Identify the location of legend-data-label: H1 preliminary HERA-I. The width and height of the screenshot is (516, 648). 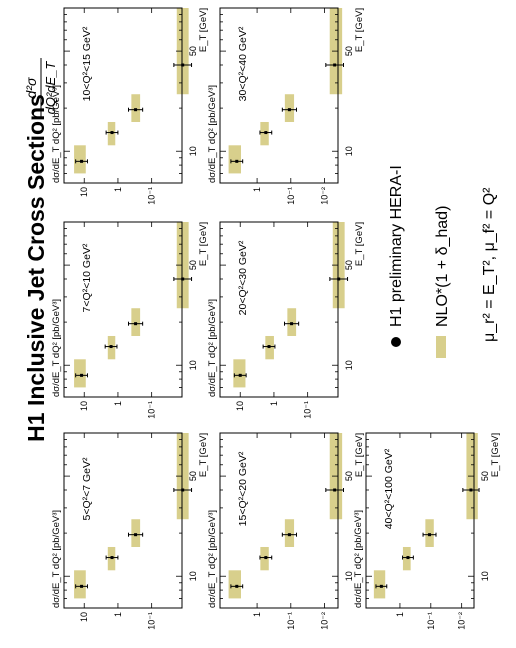
(396, 246).